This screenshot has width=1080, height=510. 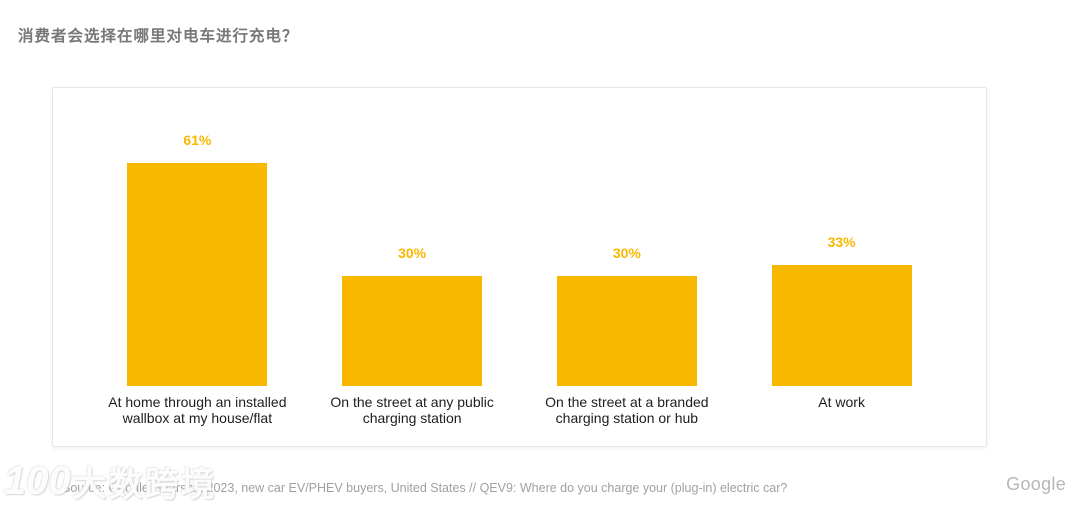 I want to click on watermark-logo-icon: 100, so click(x=37, y=481).